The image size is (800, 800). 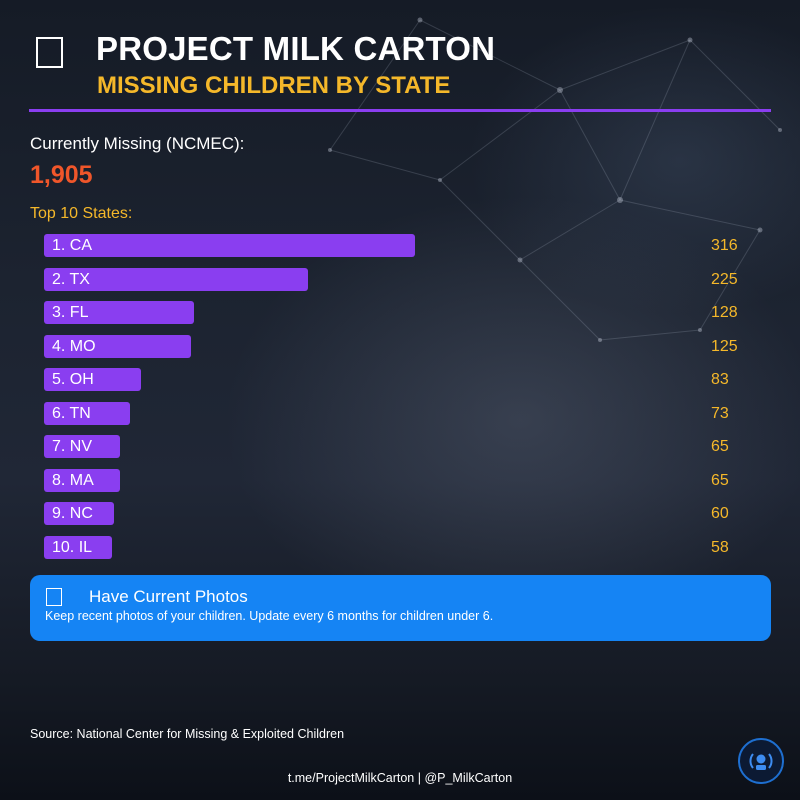 What do you see at coordinates (720, 379) in the screenshot?
I see `bar-value-label: 83` at bounding box center [720, 379].